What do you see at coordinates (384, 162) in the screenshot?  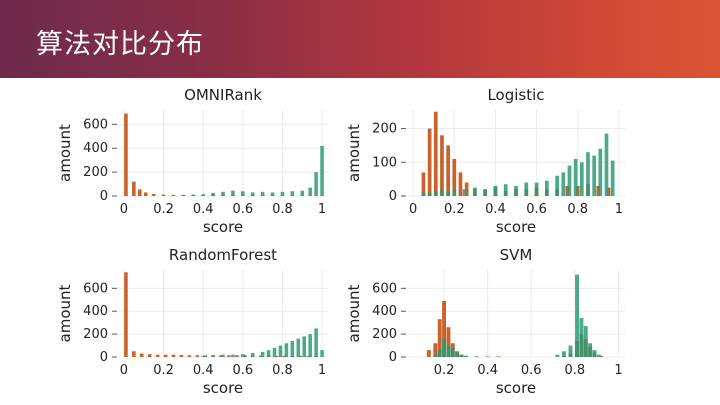 I see `y-tick-label: 100` at bounding box center [384, 162].